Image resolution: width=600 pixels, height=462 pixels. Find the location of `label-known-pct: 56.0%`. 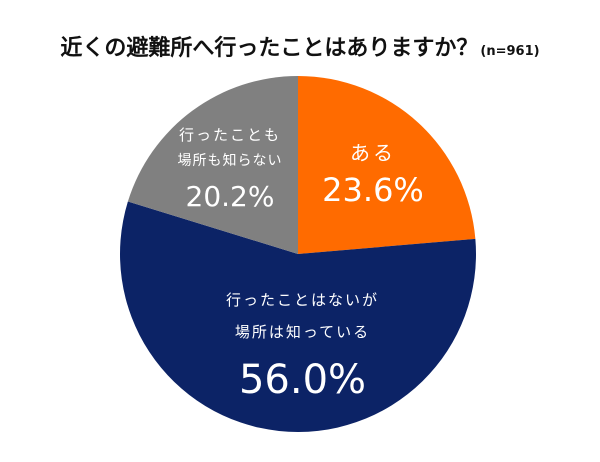

label-known-pct: 56.0% is located at coordinates (302, 380).